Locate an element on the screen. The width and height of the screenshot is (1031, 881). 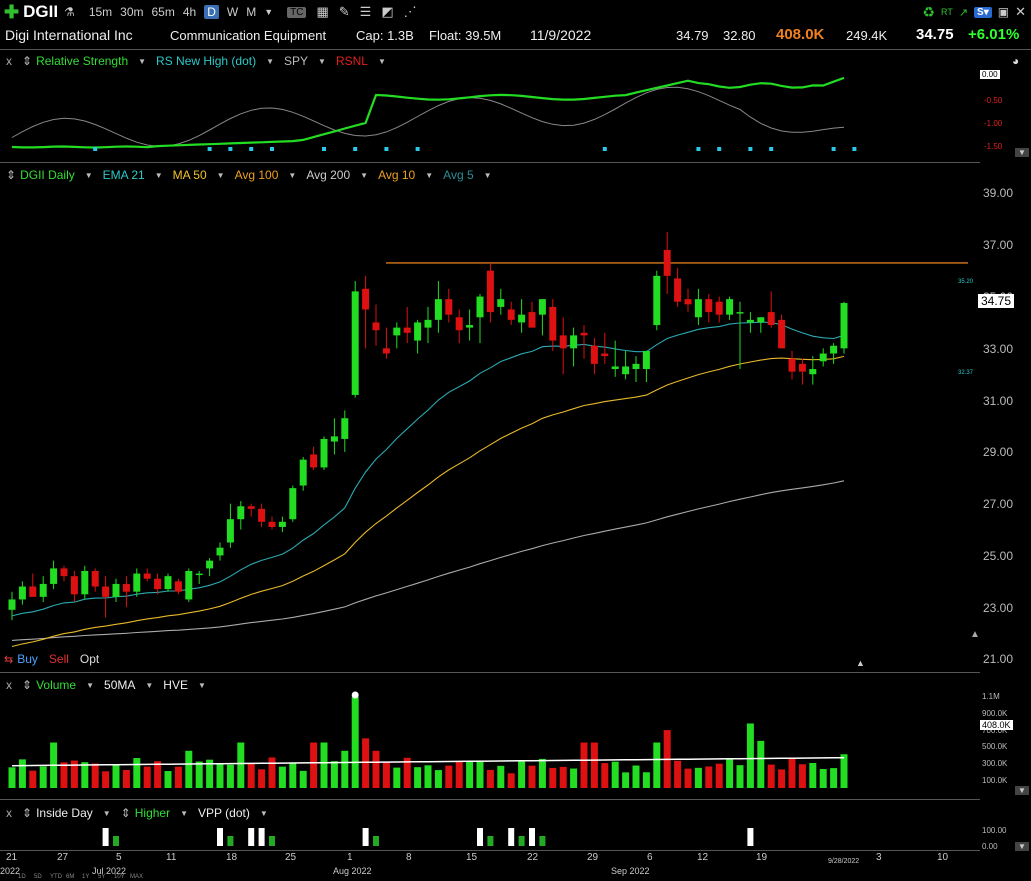
rs-label: Relative Strength is located at coordinates (82, 61).